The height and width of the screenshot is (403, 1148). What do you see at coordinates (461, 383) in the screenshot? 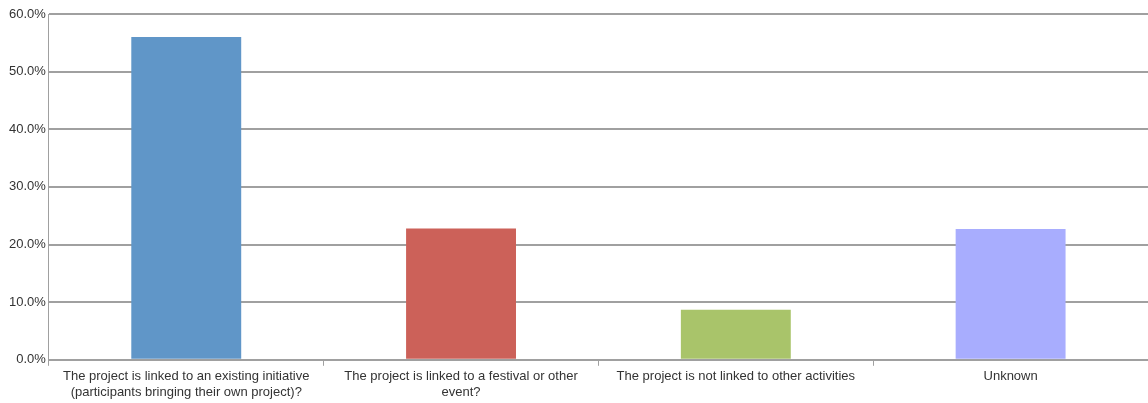
I see `x-tick-label: The project is linked to a festival or other event?` at bounding box center [461, 383].